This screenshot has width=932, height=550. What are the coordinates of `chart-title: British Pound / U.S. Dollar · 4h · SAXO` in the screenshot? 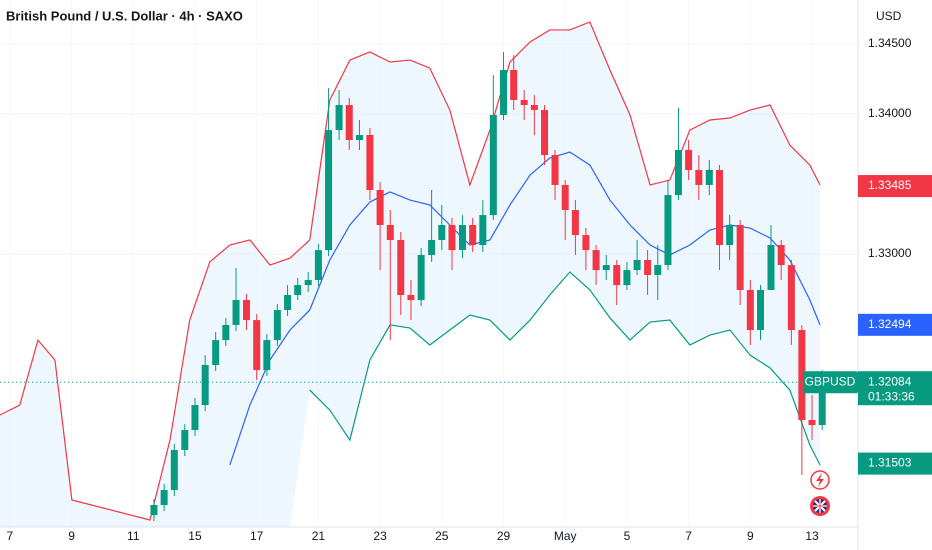 It's located at (124, 15).